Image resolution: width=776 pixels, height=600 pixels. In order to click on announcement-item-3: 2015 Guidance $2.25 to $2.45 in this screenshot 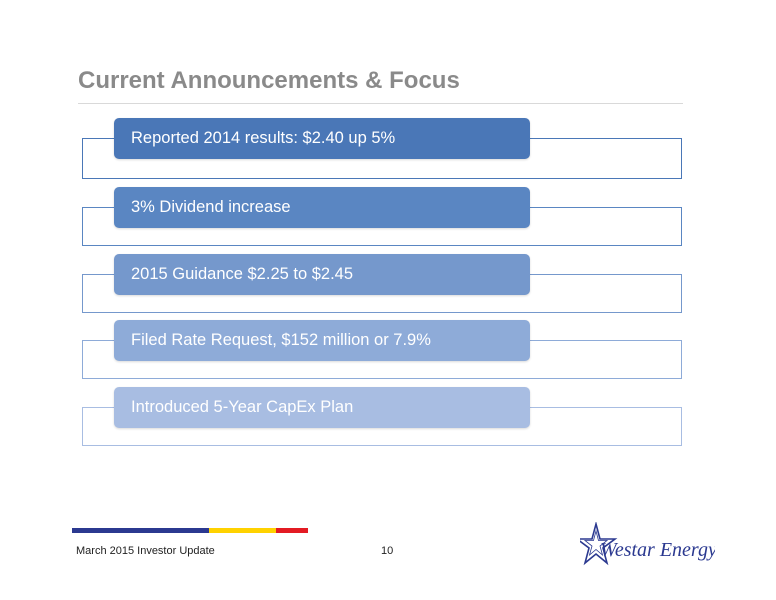, I will do `click(322, 274)`.